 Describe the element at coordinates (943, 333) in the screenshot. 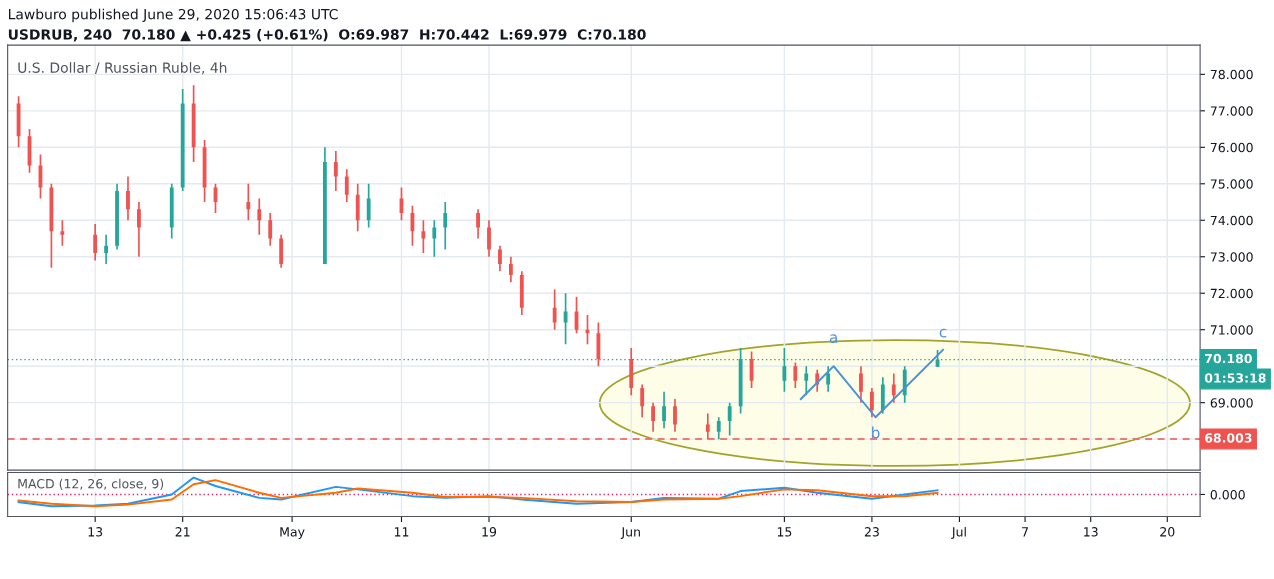

I see `annotation: c` at that location.